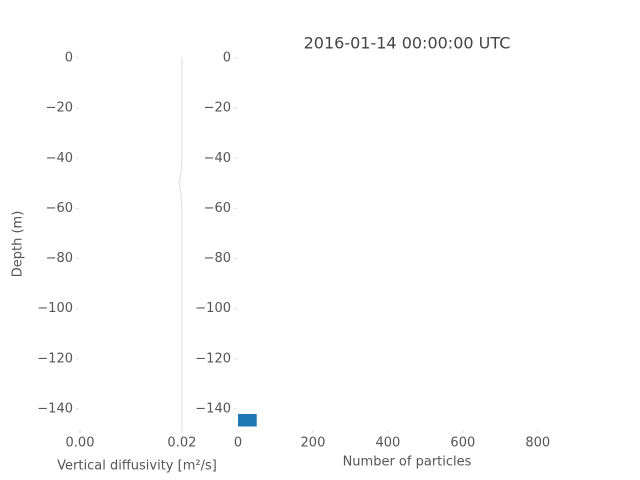 This screenshot has height=480, width=640. What do you see at coordinates (387, 443) in the screenshot?
I see `x-tick-label: 400` at bounding box center [387, 443].